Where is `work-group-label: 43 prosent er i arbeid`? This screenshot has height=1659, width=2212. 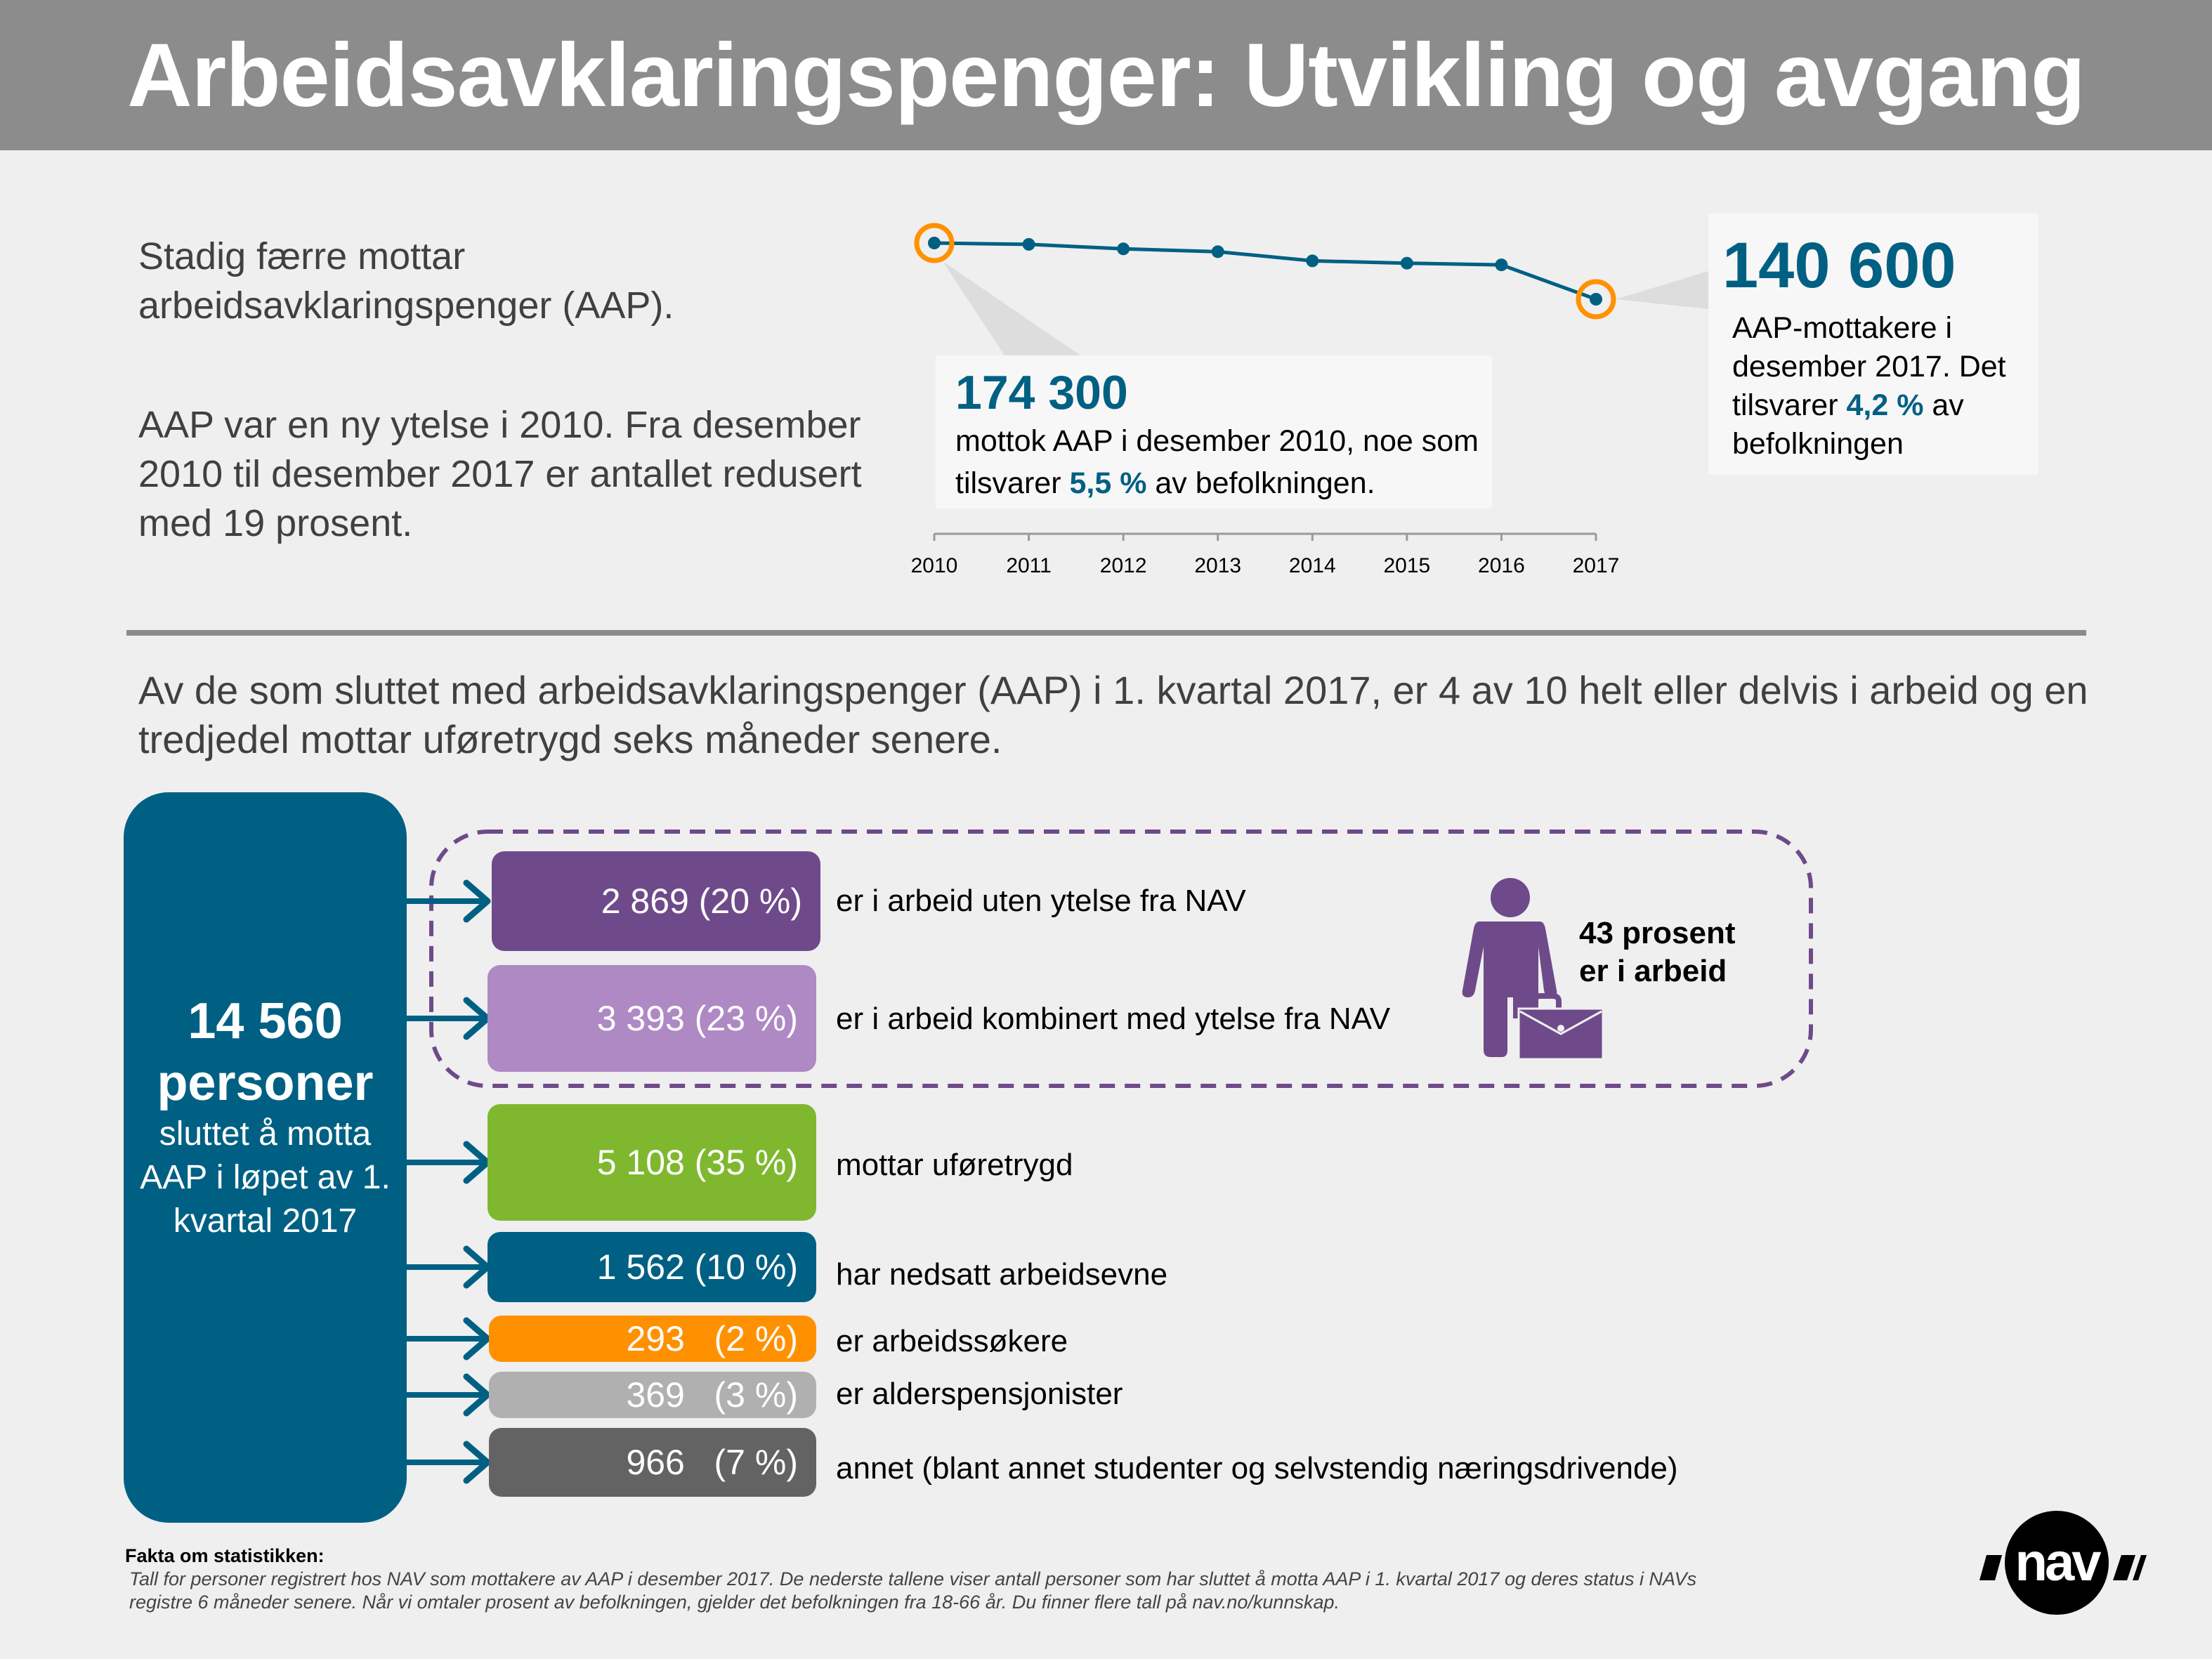
work-group-label: 43 prosent er i arbeid is located at coordinates (1657, 952).